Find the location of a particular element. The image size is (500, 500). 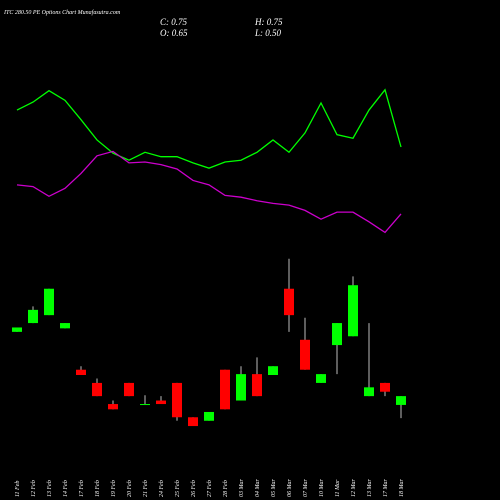

x-tick-label: 24 Feb is located at coordinates (161, 488).